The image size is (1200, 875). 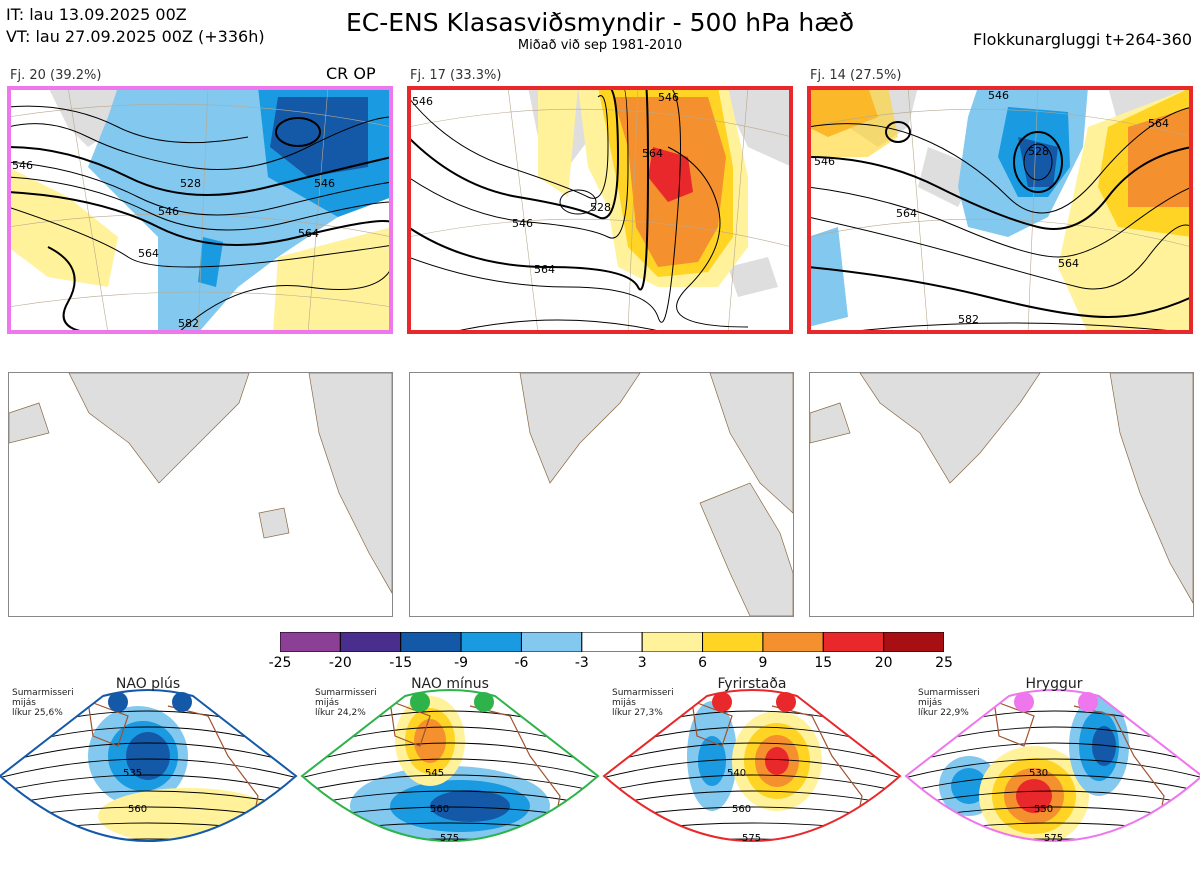 I want to click on colorbar-tick-label: -20, so click(x=340, y=663).